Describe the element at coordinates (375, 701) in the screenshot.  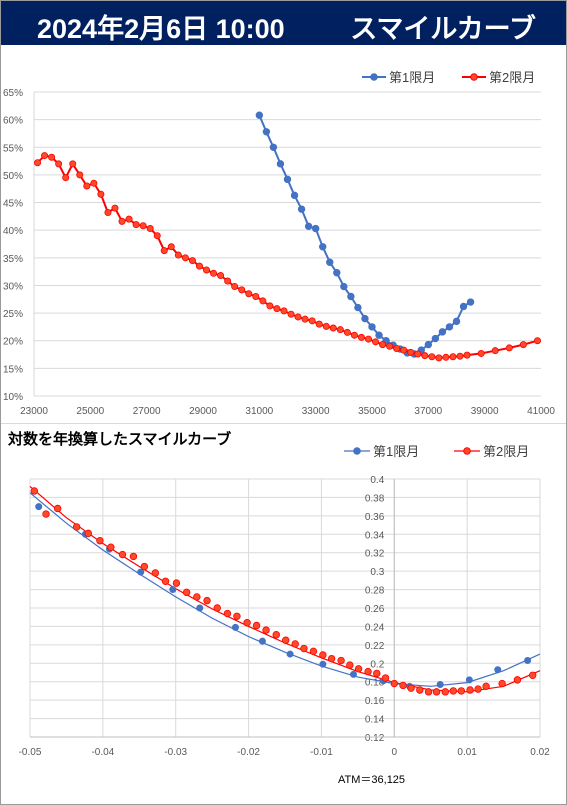
I see `y-tick-label: 0.16` at that location.